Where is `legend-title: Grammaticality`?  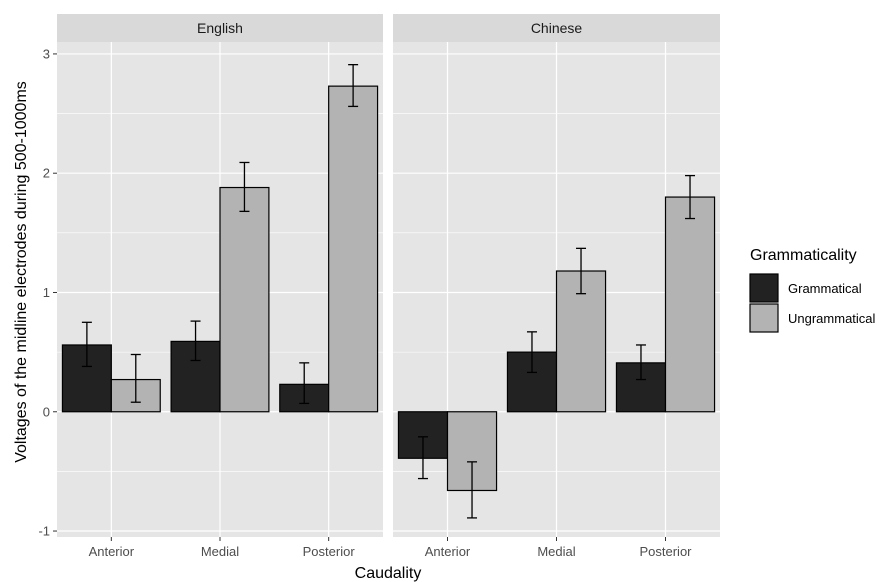 legend-title: Grammaticality is located at coordinates (803, 255).